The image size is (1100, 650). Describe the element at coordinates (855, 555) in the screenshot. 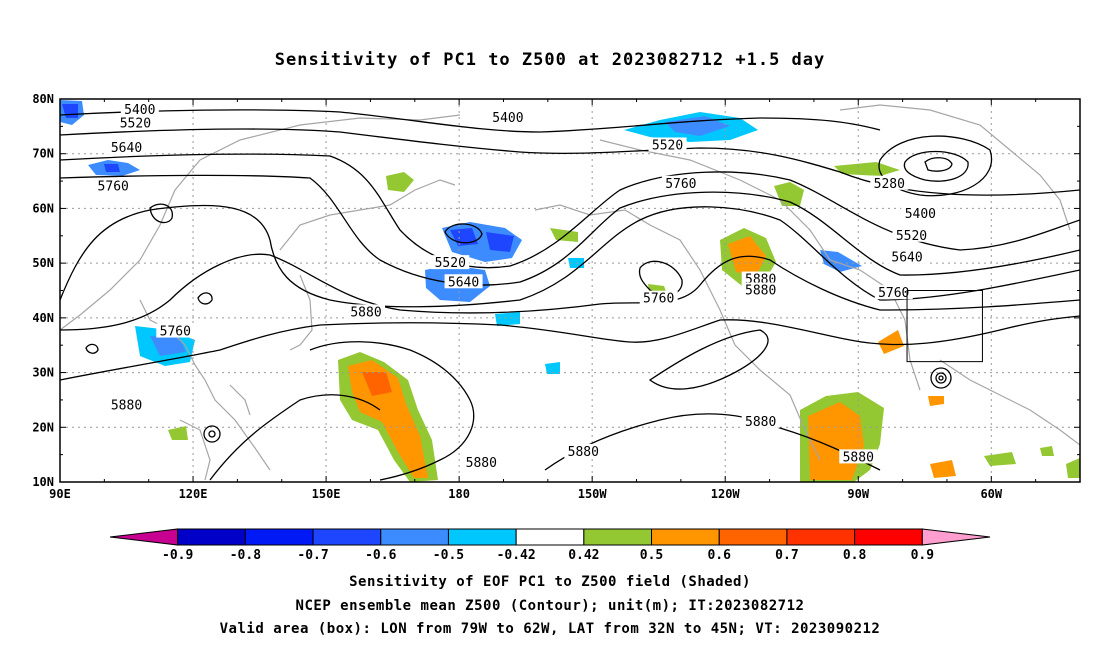

I see `colorbar-tick-label: 0.8` at that location.